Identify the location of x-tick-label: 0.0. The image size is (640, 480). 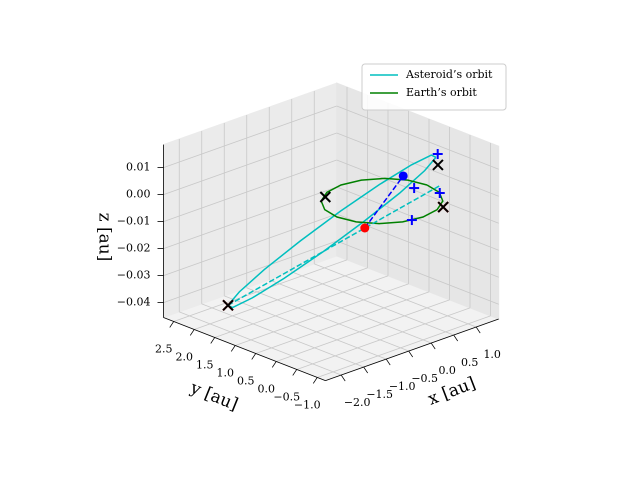
(447, 370).